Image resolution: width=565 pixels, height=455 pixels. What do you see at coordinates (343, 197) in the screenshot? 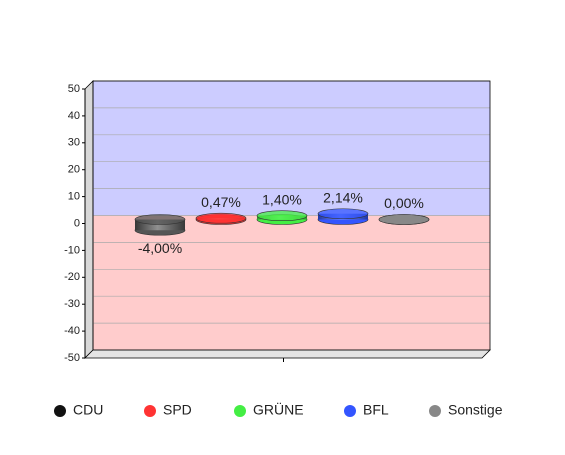
I see `value-label: 2,14%` at bounding box center [343, 197].